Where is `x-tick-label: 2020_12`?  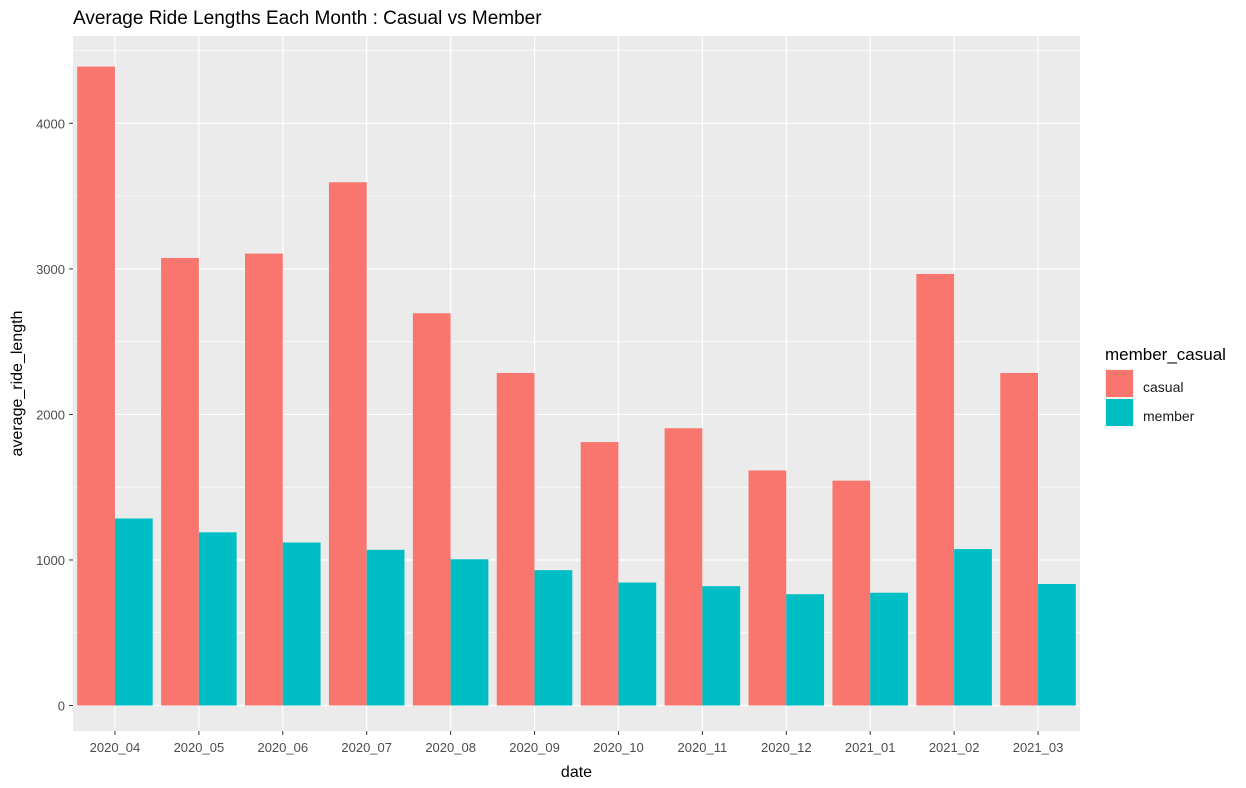 x-tick-label: 2020_12 is located at coordinates (786, 747).